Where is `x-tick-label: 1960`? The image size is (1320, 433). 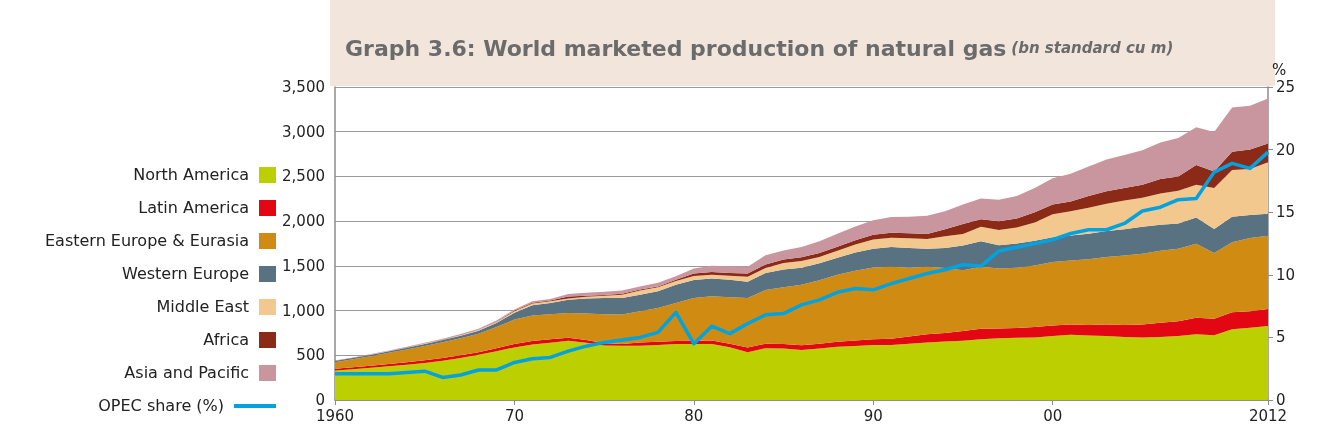
x-tick-label: 1960 is located at coordinates (335, 415).